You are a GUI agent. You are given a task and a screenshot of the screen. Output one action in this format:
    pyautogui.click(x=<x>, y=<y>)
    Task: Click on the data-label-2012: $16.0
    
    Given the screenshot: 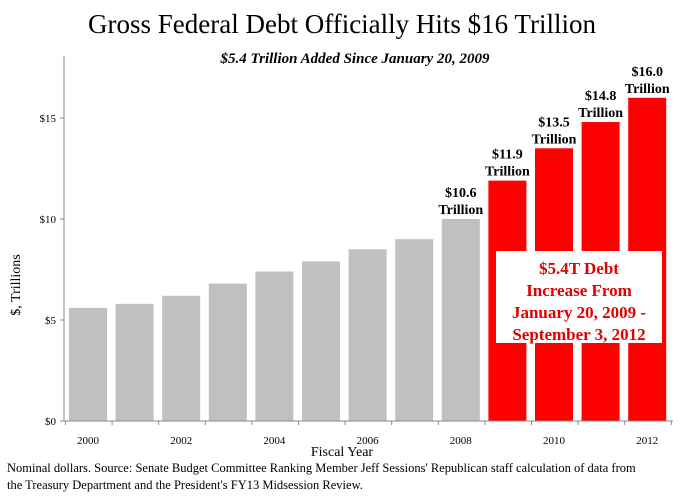 What is the action you would take?
    pyautogui.click(x=647, y=72)
    